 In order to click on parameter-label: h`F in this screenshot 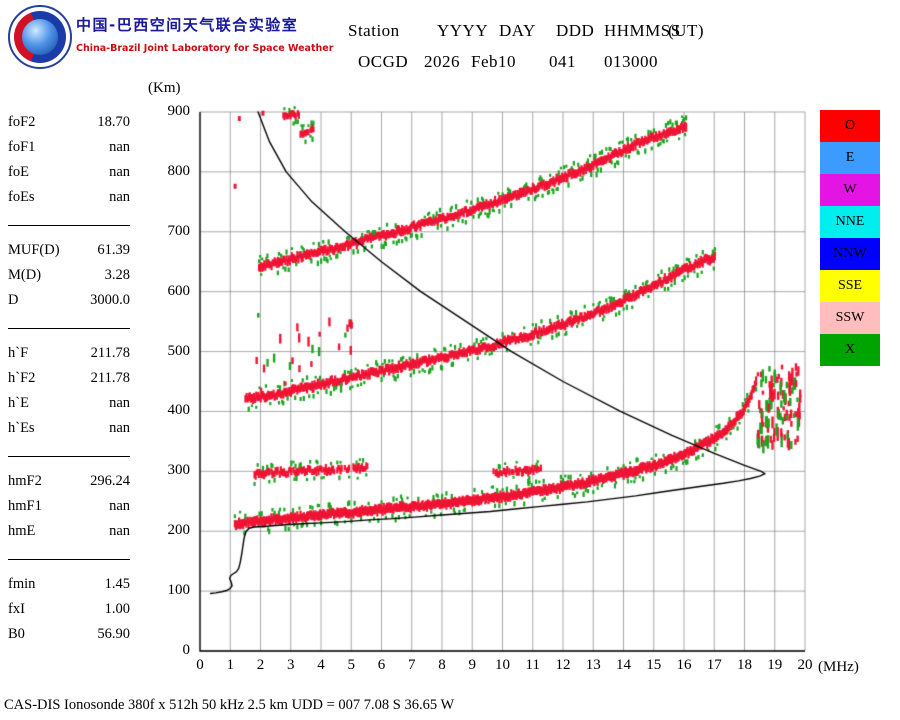, I will do `click(18, 353)`.